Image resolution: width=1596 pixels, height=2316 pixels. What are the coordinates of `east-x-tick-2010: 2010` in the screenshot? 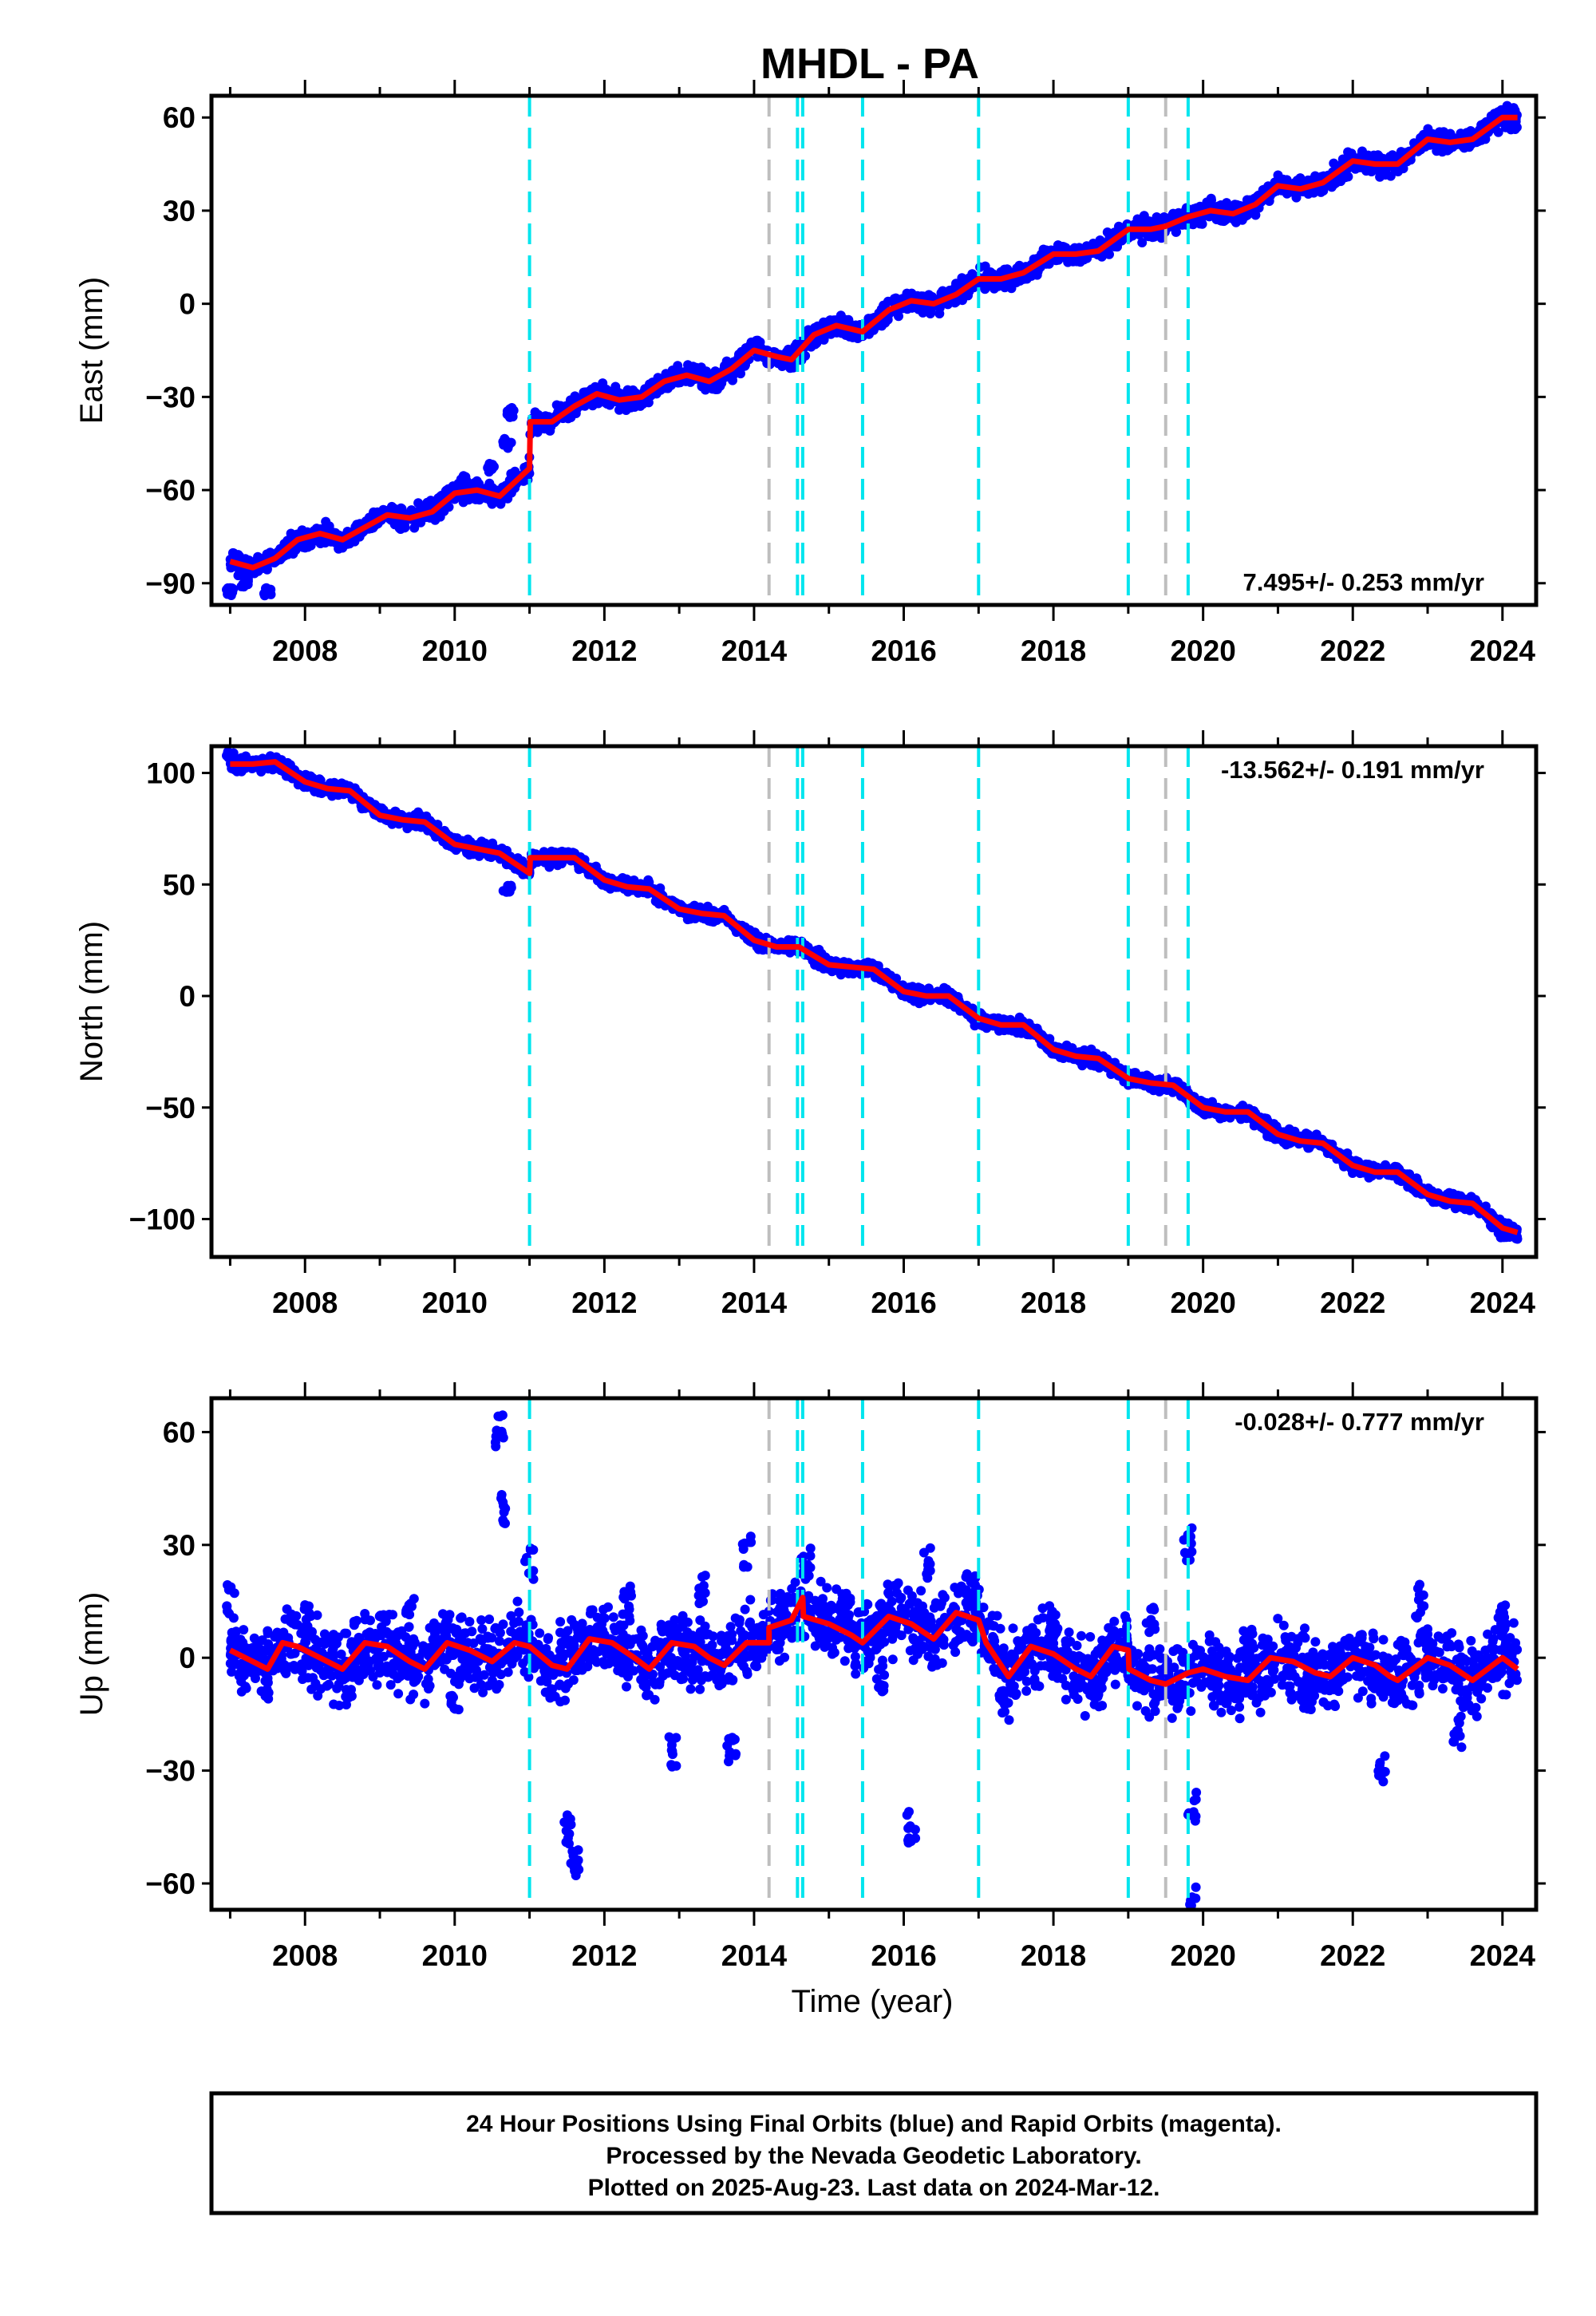 It's located at (455, 650).